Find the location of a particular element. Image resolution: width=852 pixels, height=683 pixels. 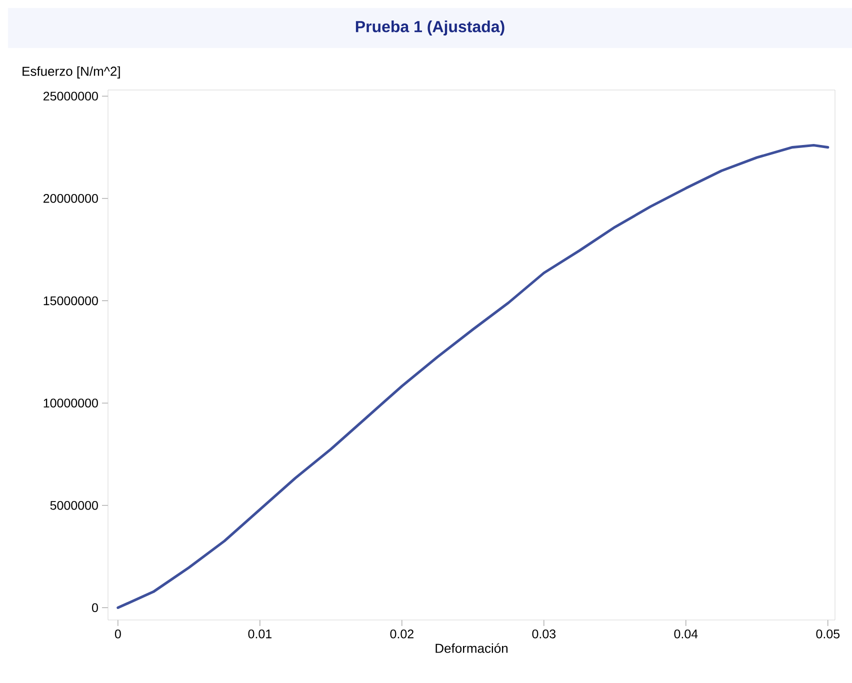

x-tick-label: 0.03 is located at coordinates (544, 634).